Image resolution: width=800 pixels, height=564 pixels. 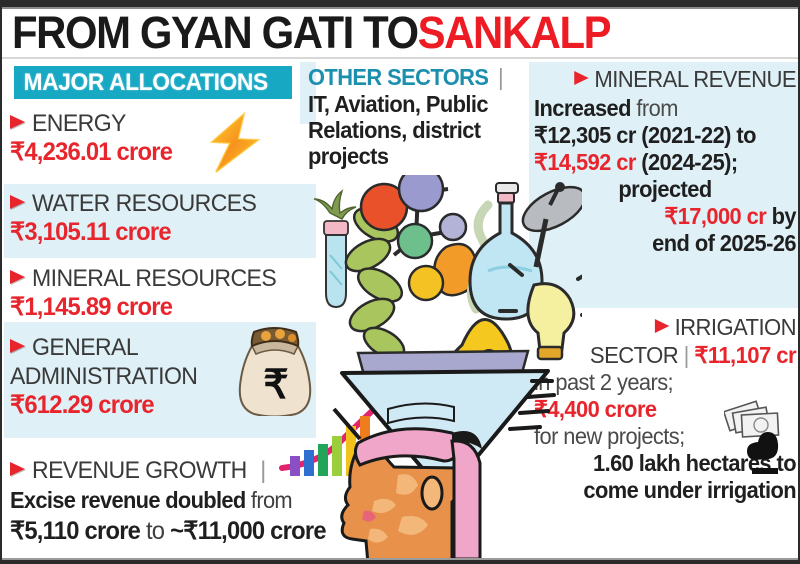 I want to click on page-title-red: SANKALP, so click(x=514, y=32).